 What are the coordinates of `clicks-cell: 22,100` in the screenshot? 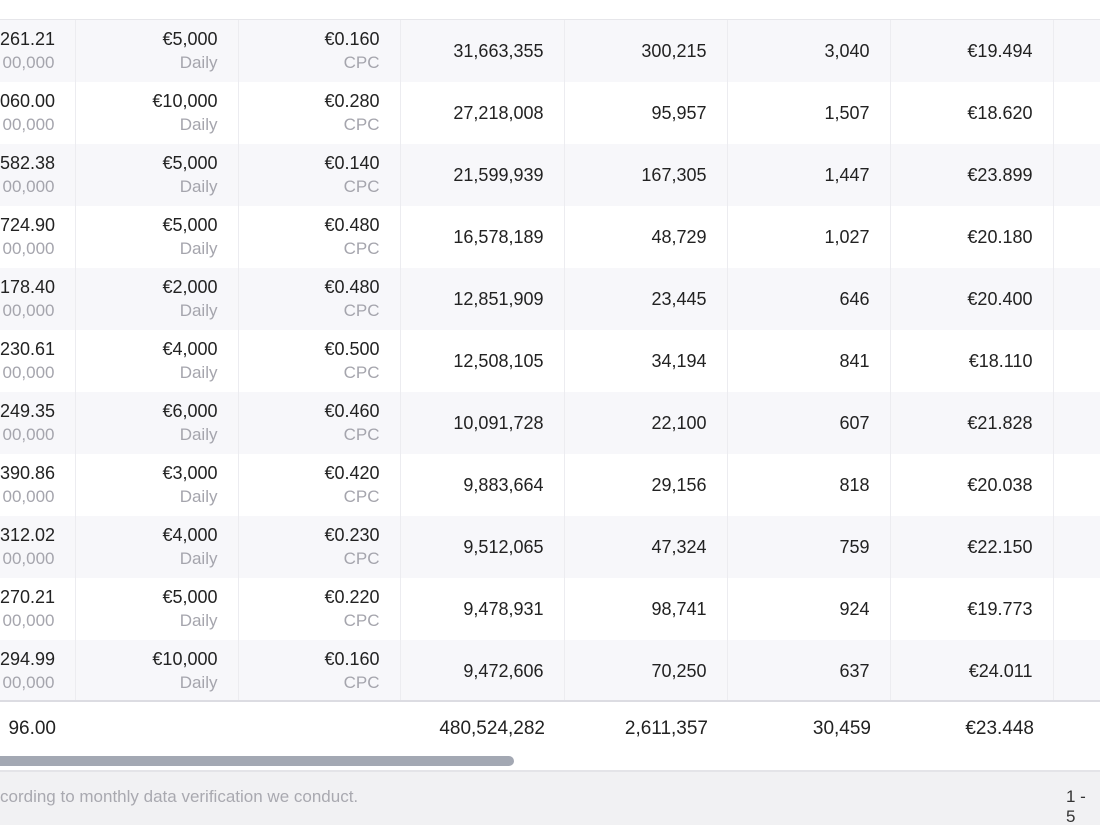 It's located at (646, 423).